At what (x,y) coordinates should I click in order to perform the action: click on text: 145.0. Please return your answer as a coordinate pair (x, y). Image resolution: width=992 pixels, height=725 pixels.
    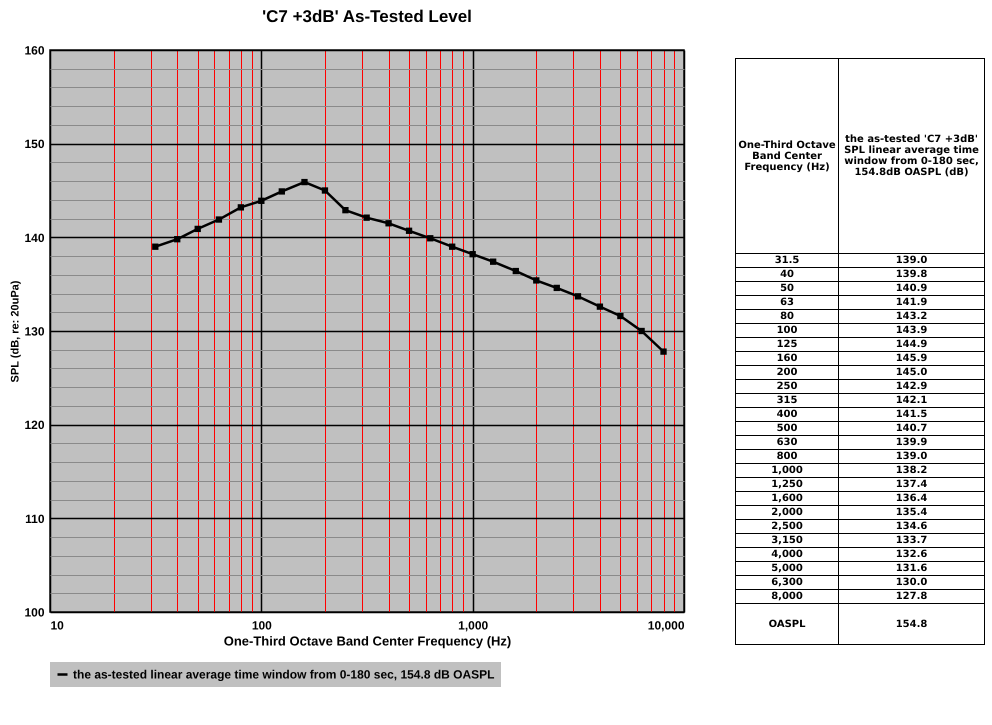
    Looking at the image, I should click on (911, 373).